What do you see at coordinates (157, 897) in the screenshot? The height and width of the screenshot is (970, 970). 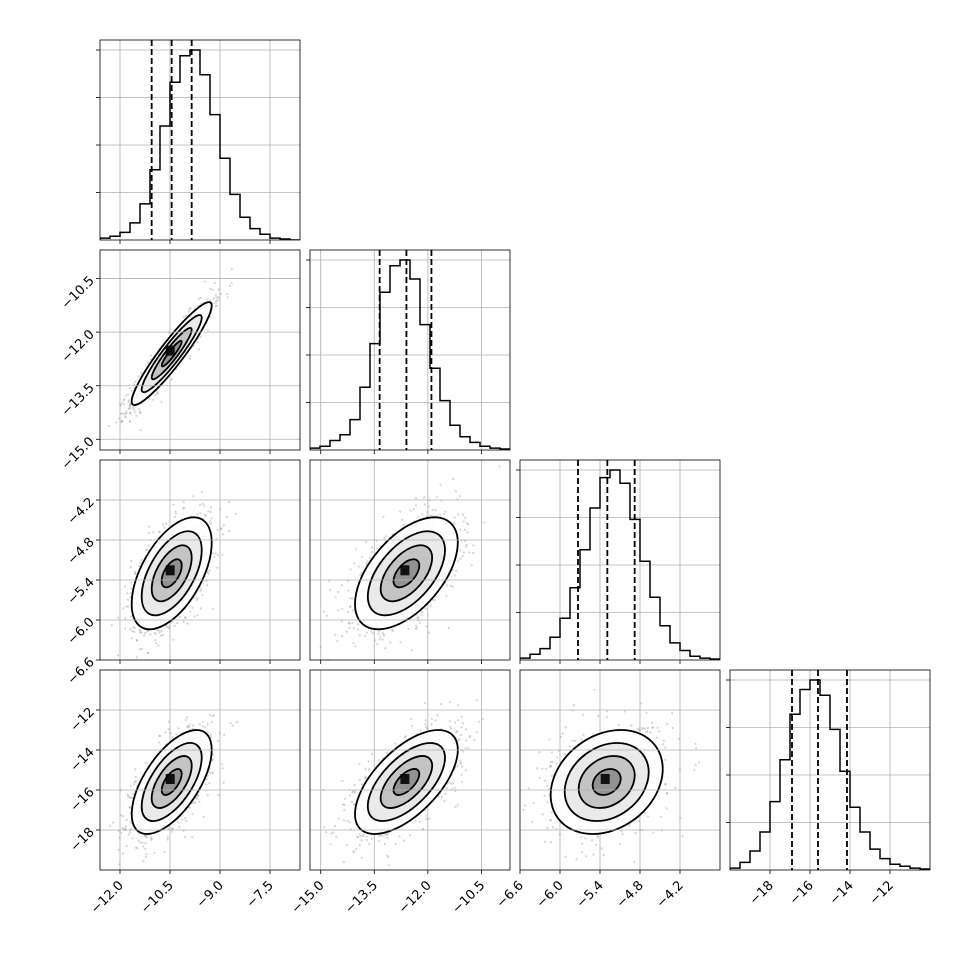 I see `x-tick-label: −10.5` at bounding box center [157, 897].